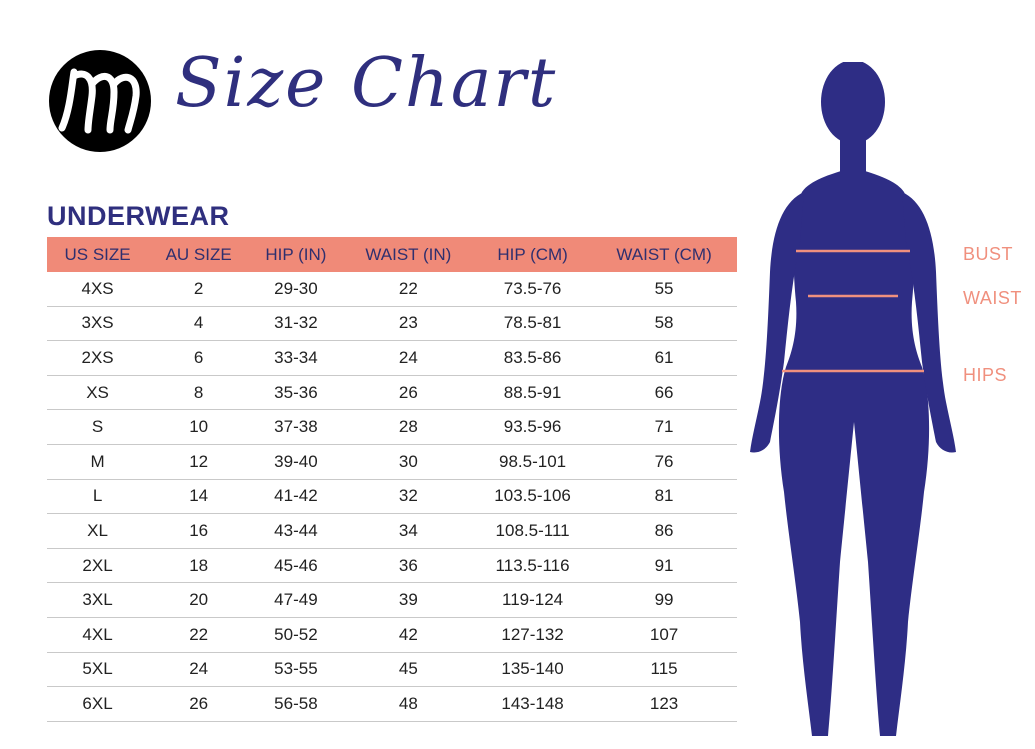 The width and height of the screenshot is (1035, 749). What do you see at coordinates (533, 670) in the screenshot?
I see `table-cell: 135-140` at bounding box center [533, 670].